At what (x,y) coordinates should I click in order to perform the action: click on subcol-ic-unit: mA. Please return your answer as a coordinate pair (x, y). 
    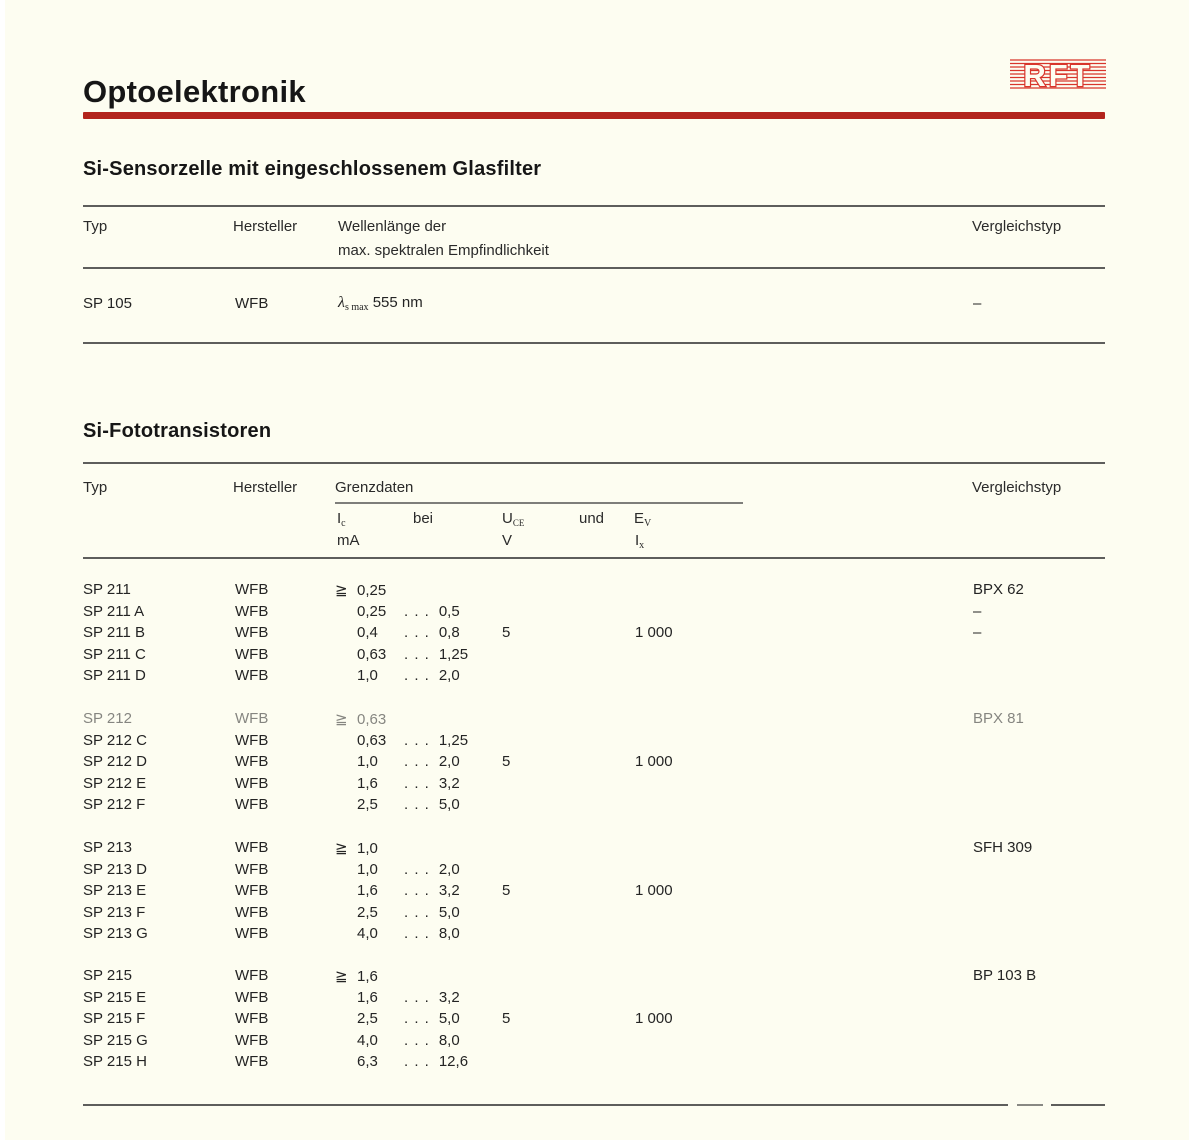
    Looking at the image, I should click on (348, 540).